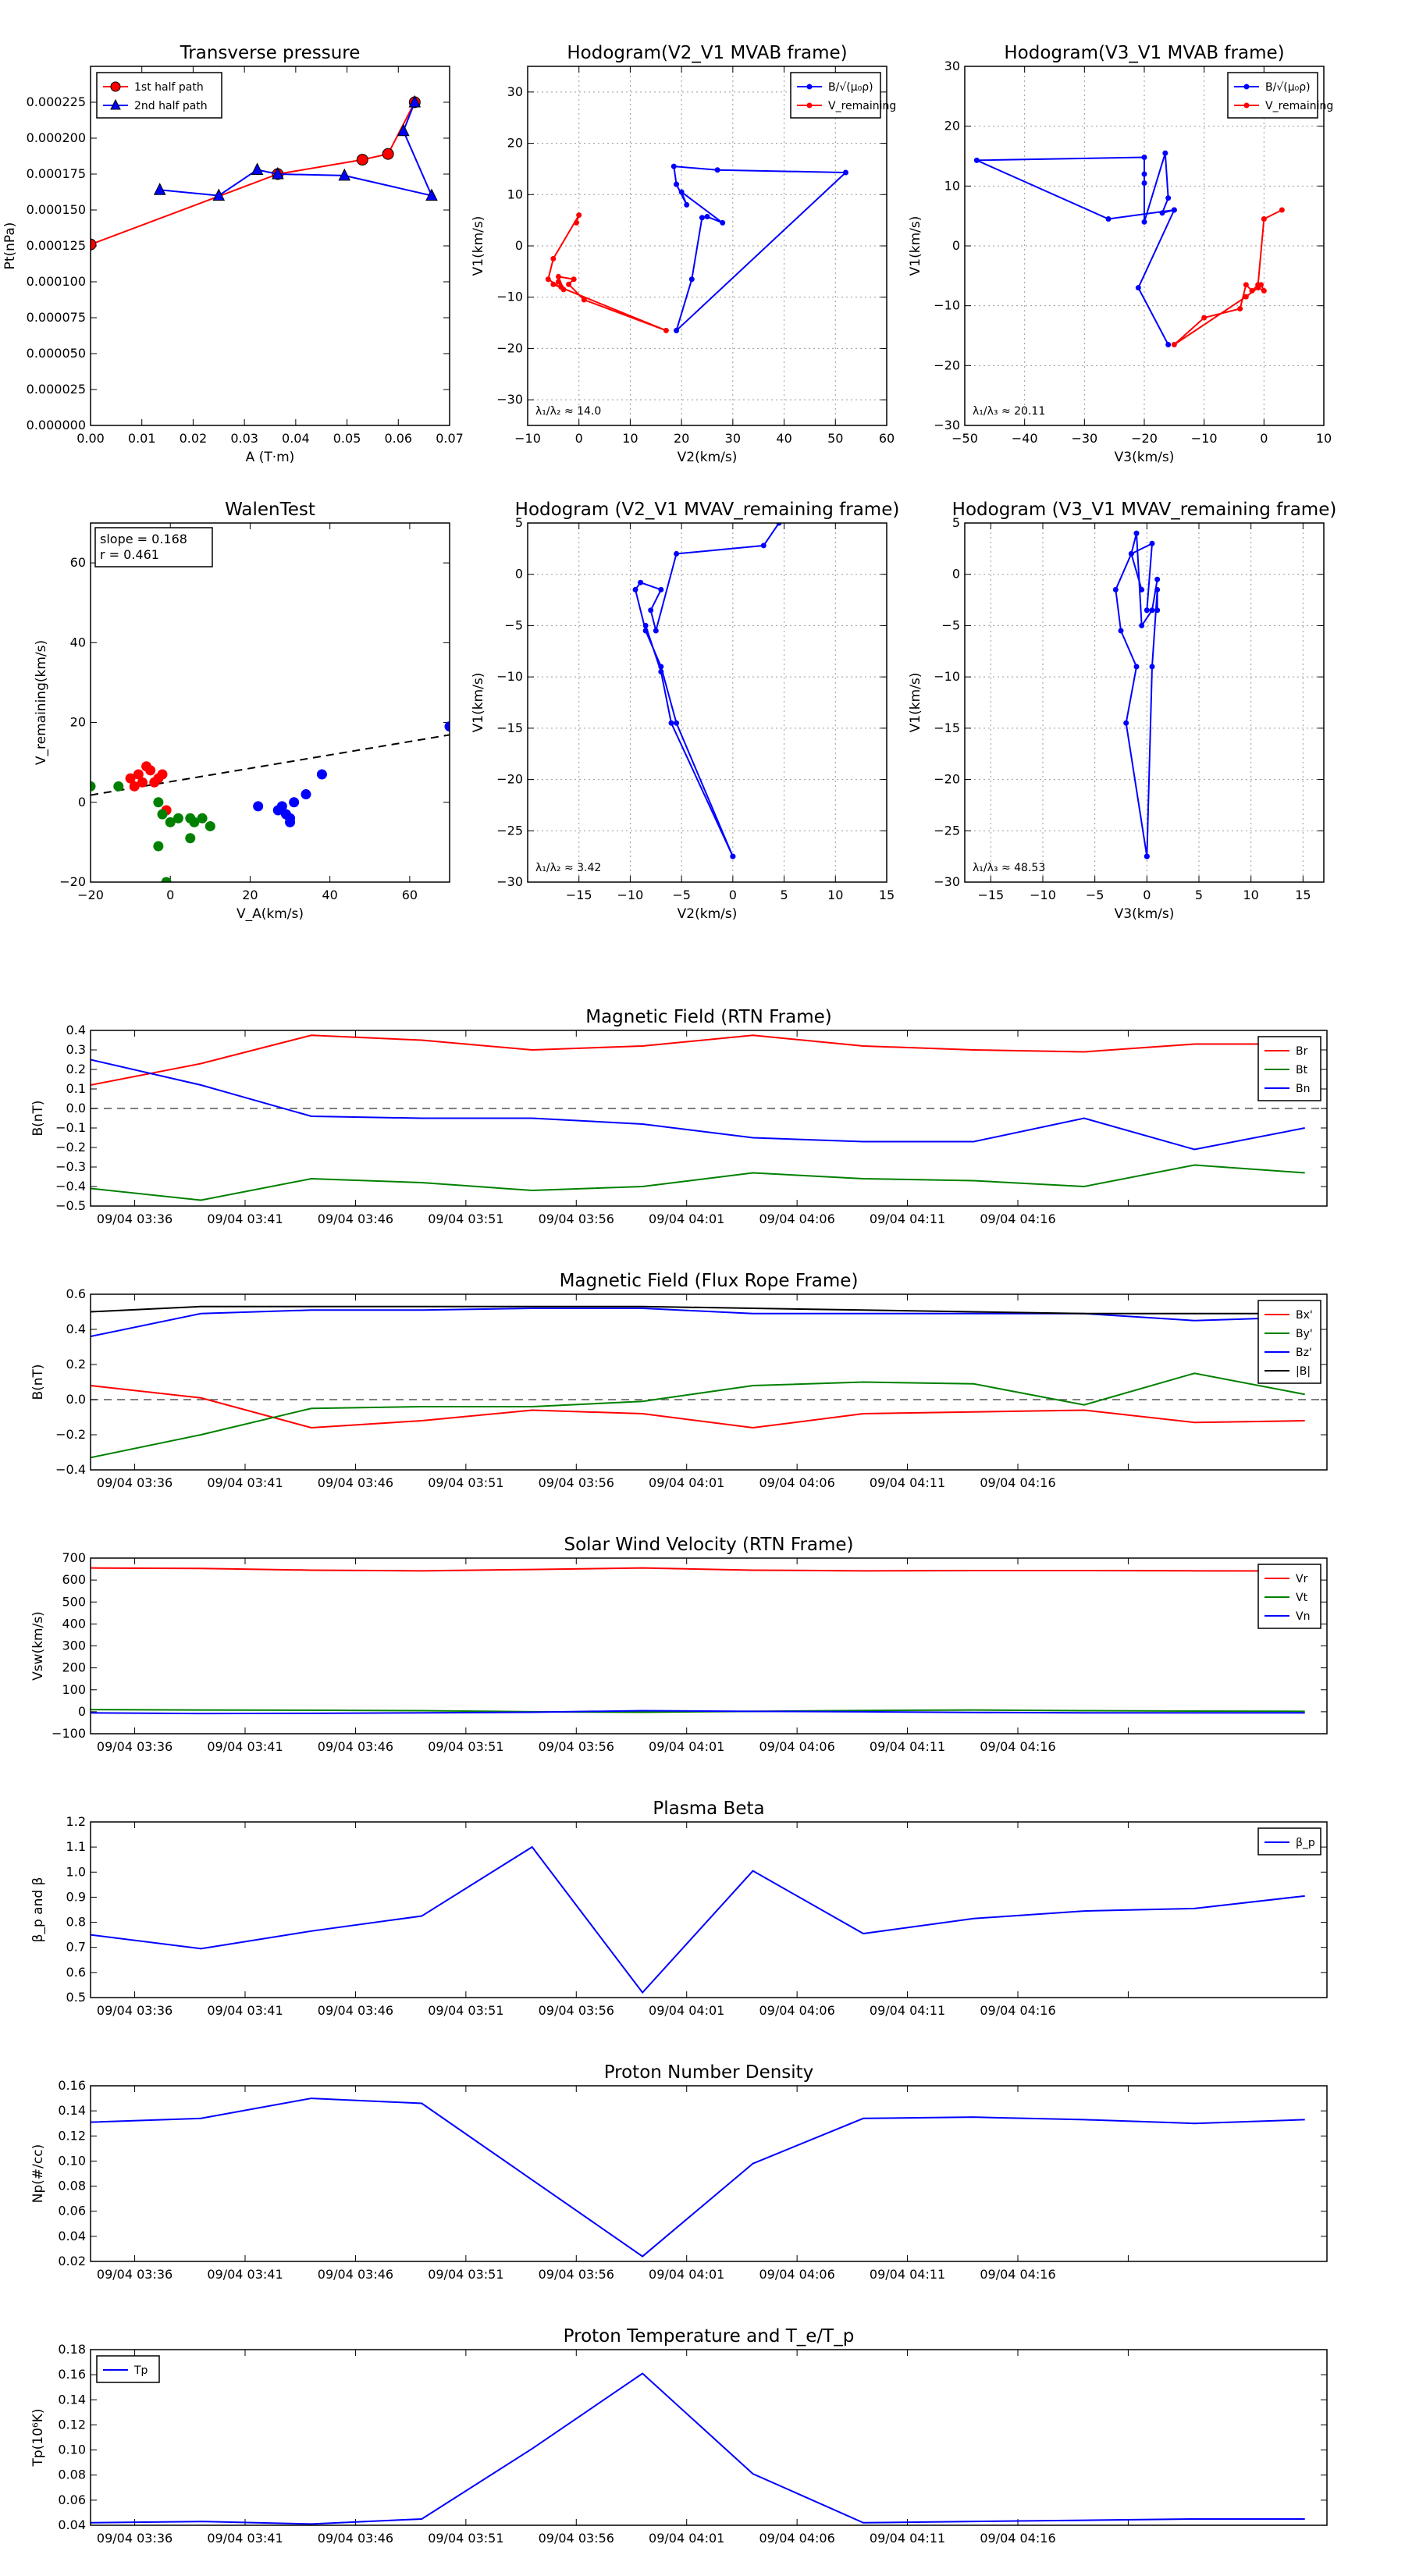 This screenshot has width=1405, height=2576. Describe the element at coordinates (796, 1746) in the screenshot. I see `x-tick-label: 09/04 04:06` at that location.